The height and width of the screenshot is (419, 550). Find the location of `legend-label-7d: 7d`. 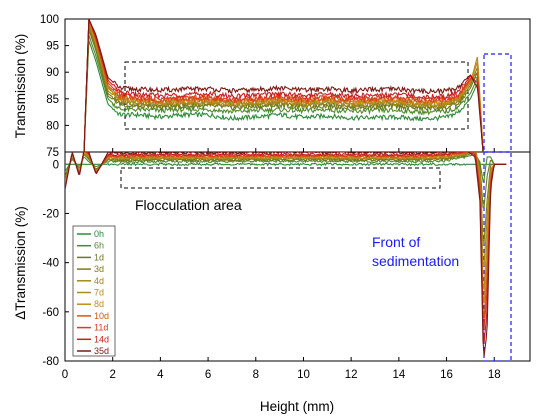

legend-label-7d: 7d is located at coordinates (99, 293).